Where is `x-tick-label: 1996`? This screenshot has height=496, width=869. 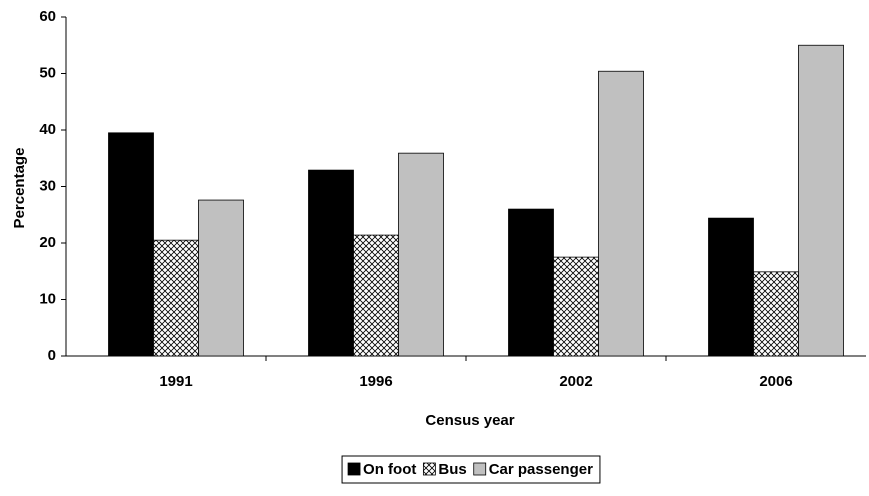 x-tick-label: 1996 is located at coordinates (375, 381).